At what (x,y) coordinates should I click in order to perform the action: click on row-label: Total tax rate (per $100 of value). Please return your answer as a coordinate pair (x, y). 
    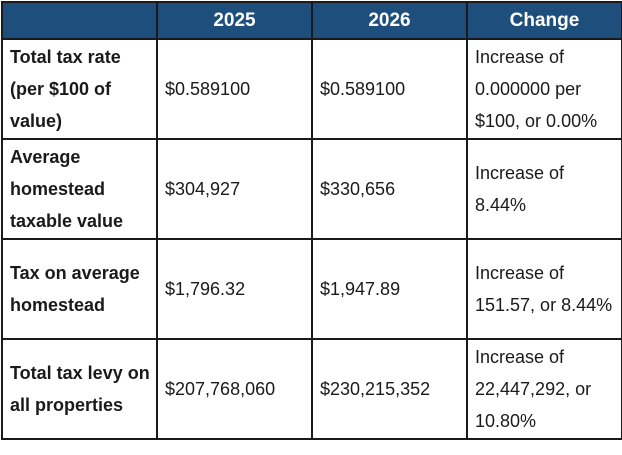
    Looking at the image, I should click on (79, 89).